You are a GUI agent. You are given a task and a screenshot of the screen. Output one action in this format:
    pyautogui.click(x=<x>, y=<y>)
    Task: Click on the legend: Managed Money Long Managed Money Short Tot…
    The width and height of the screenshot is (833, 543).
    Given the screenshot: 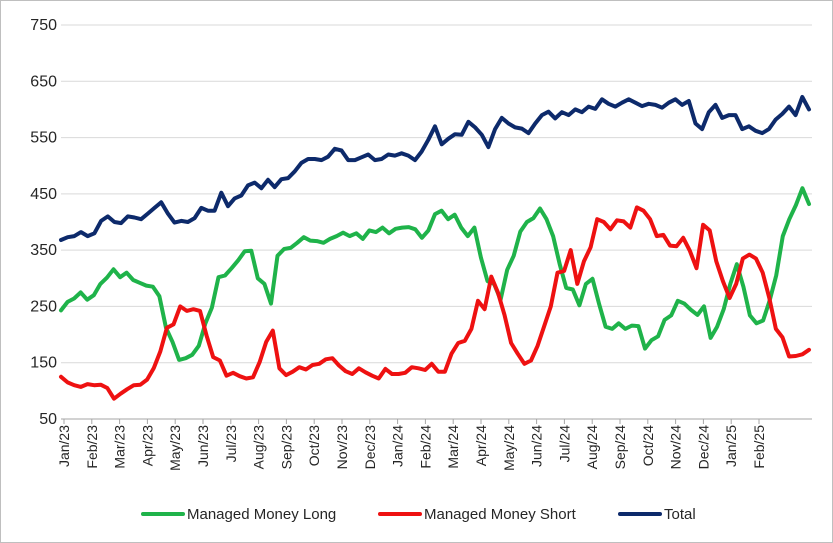 What is the action you would take?
    pyautogui.click(x=418, y=514)
    